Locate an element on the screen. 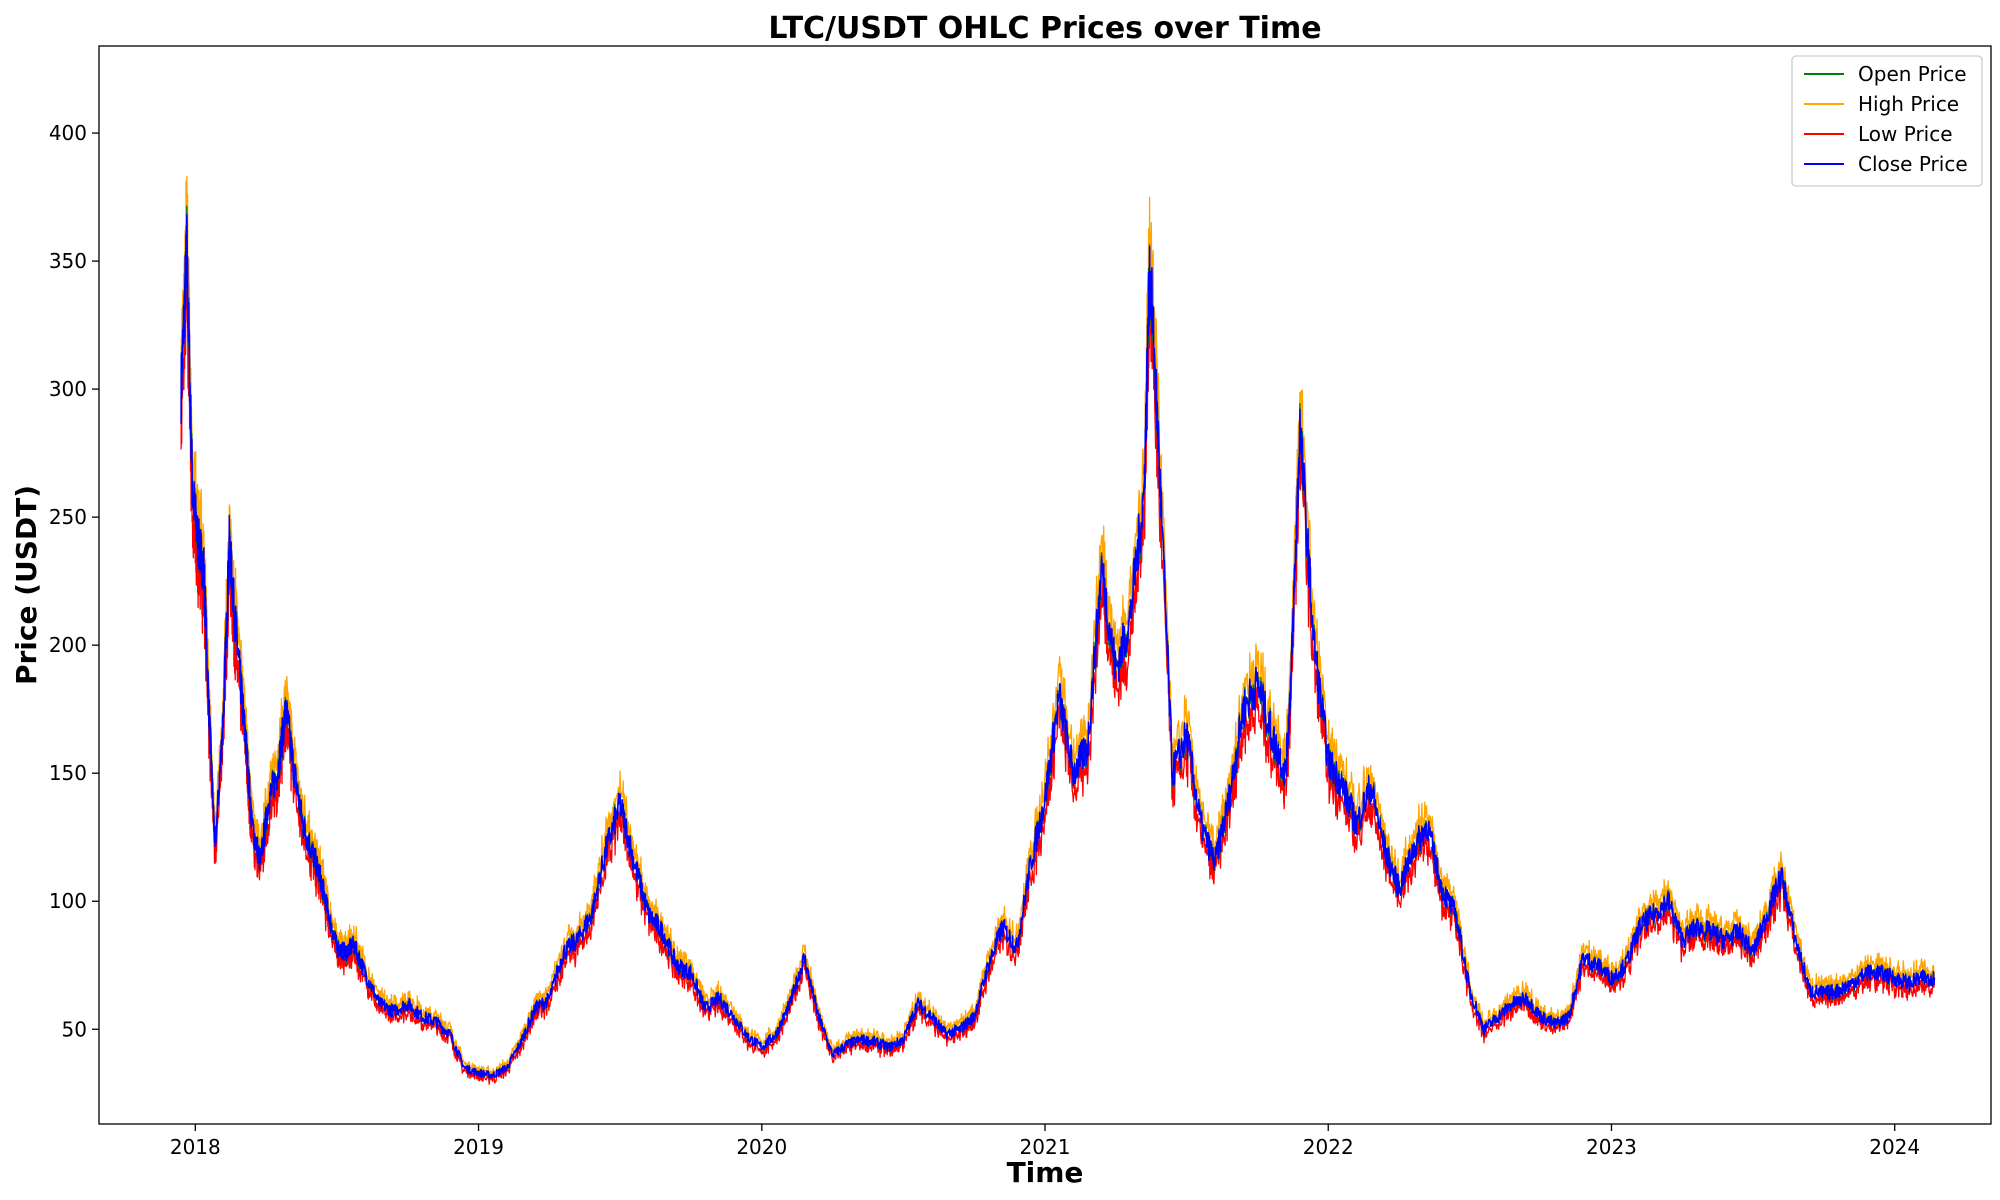  y-tick-label: 200 is located at coordinates (68, 645).